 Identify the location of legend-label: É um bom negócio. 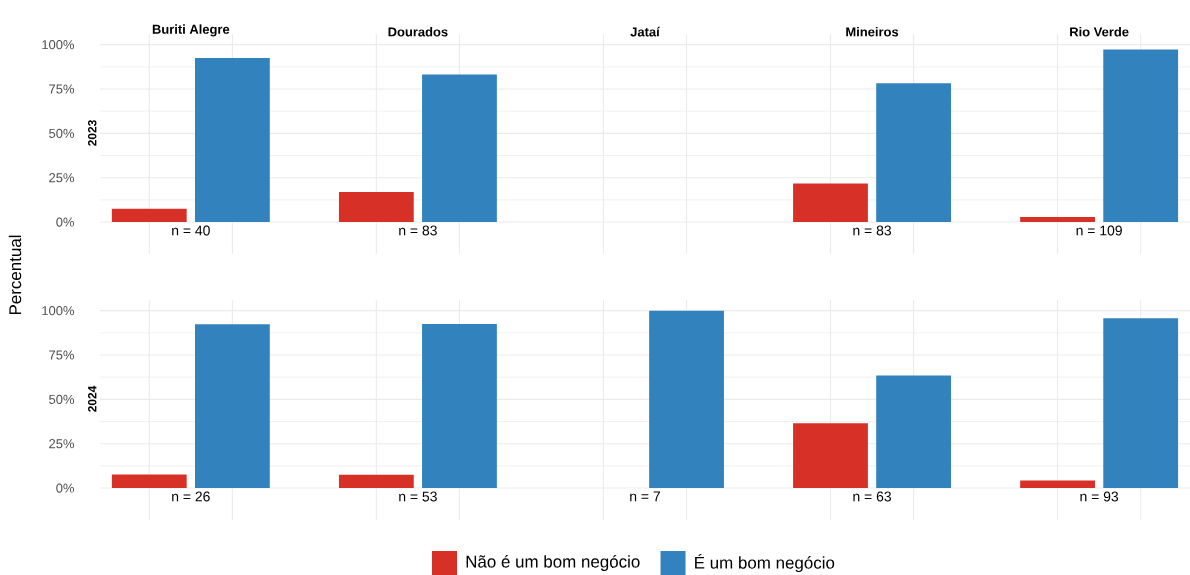
(765, 563).